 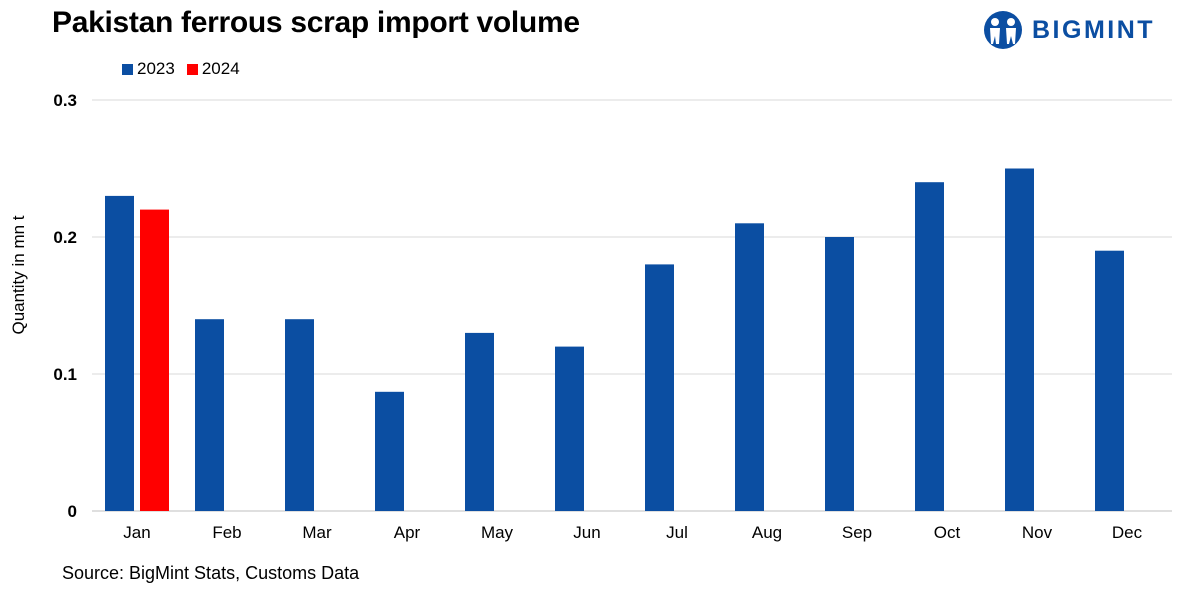 What do you see at coordinates (407, 532) in the screenshot?
I see `x-tick-label: Apr` at bounding box center [407, 532].